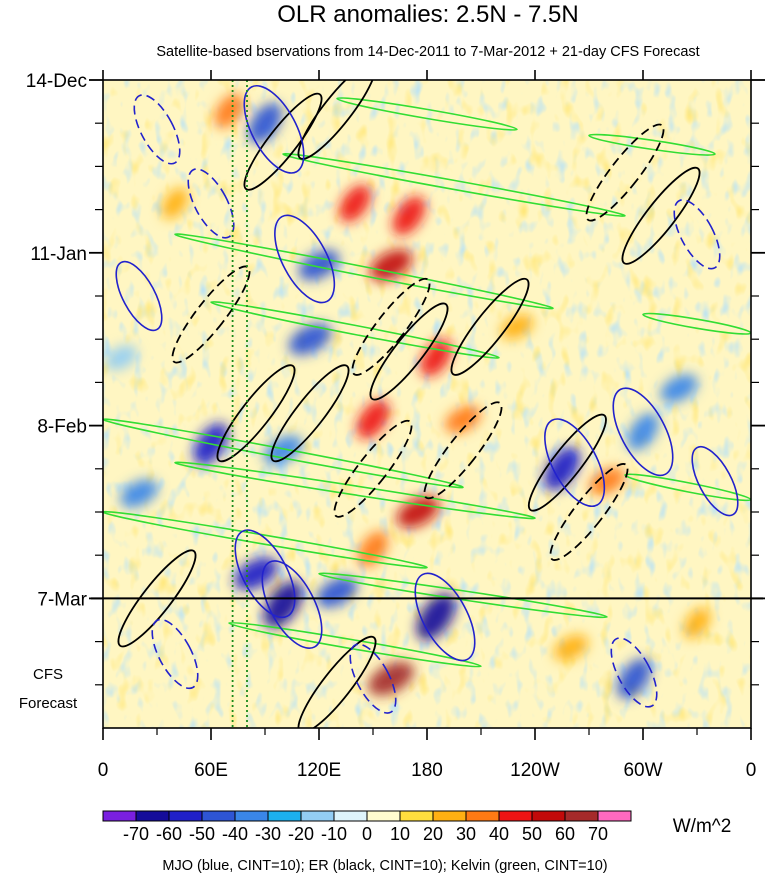  What do you see at coordinates (427, 14) in the screenshot?
I see `chart-title: OLR anomalies: 2.5N - 7.5N` at bounding box center [427, 14].